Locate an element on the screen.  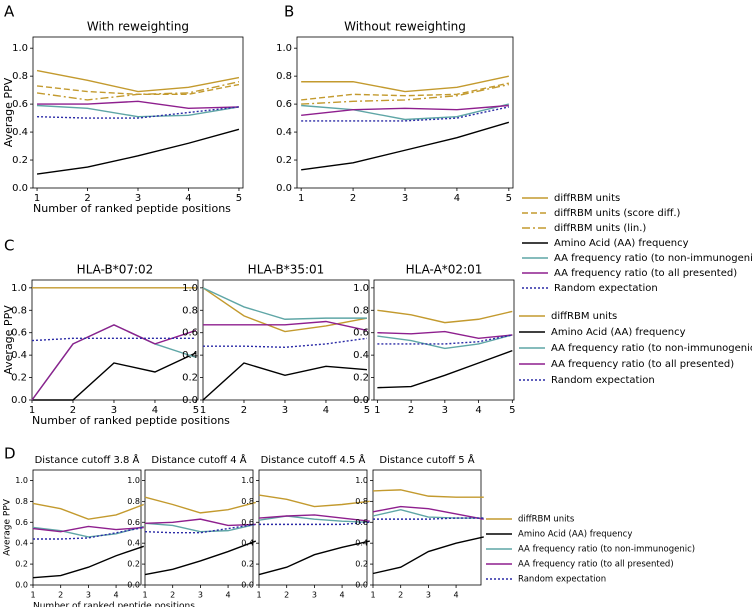
chart-title: HLA-B*35:01 is located at coordinates (286, 270).